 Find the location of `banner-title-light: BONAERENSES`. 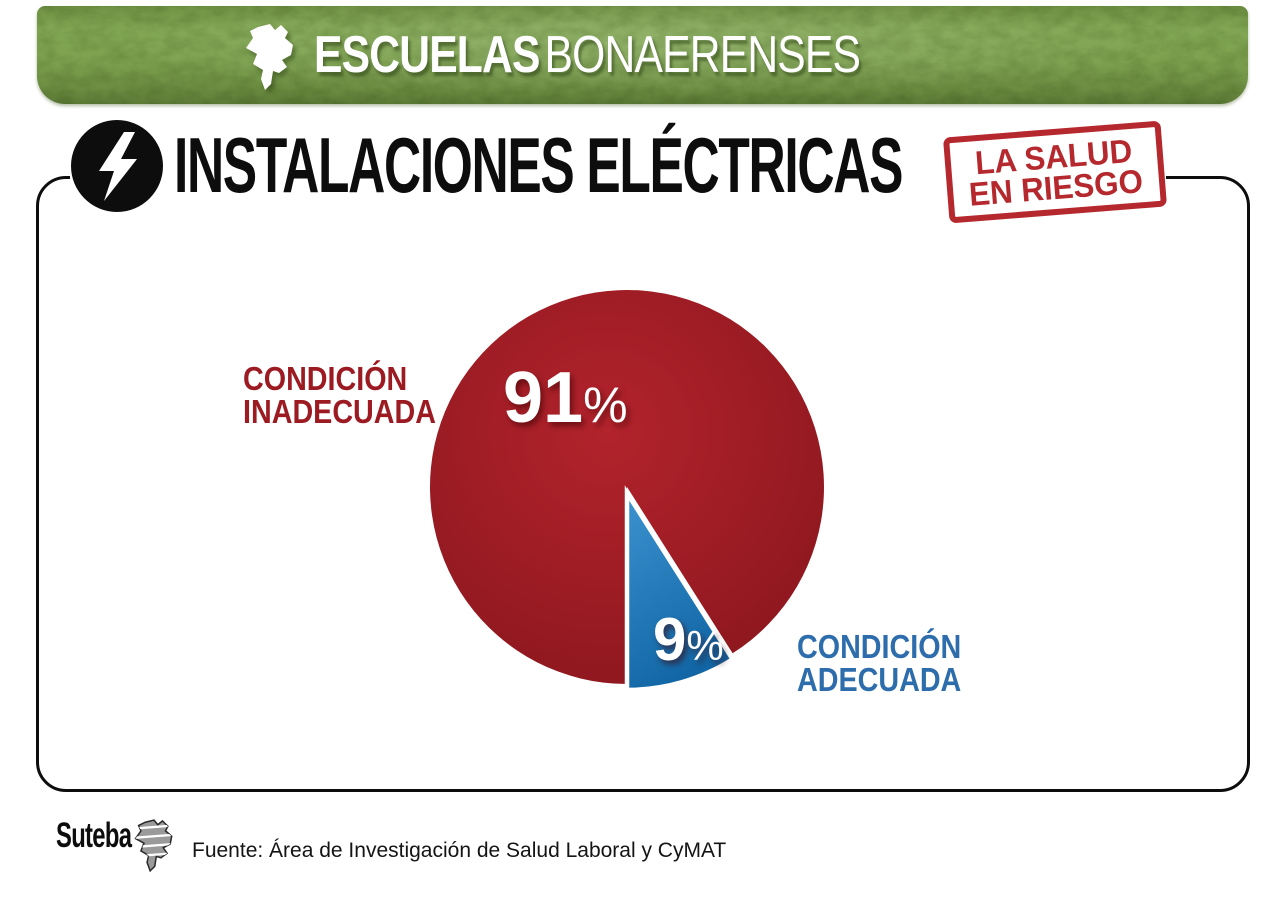

banner-title-light: BONAERENSES is located at coordinates (703, 55).